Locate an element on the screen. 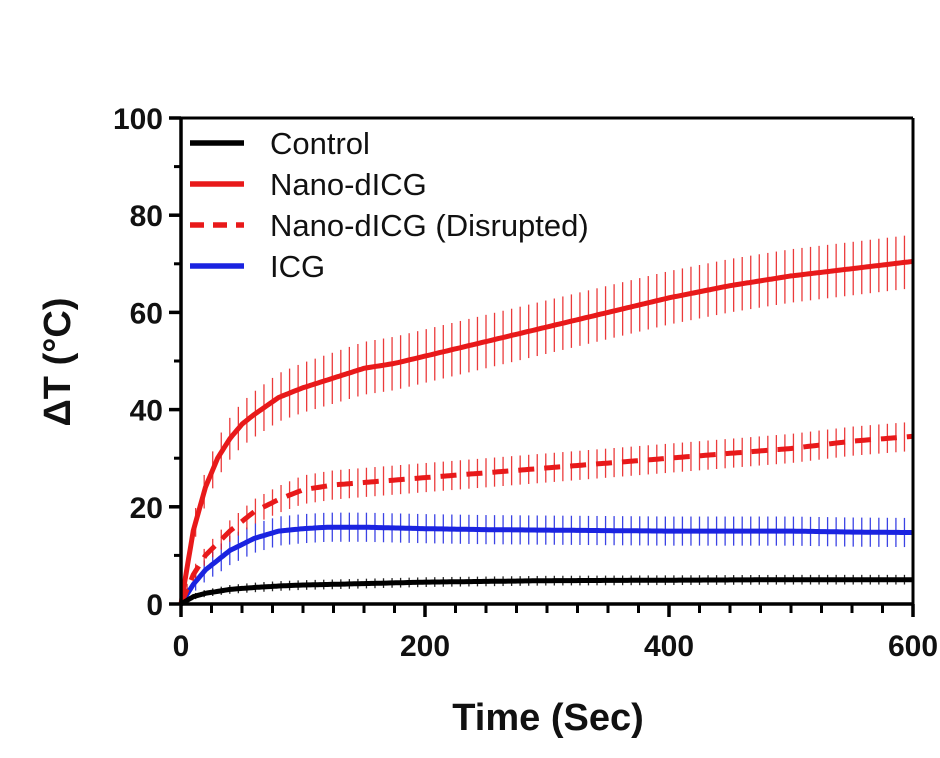 The width and height of the screenshot is (940, 758). x-tick-label: 200 is located at coordinates (425, 646).